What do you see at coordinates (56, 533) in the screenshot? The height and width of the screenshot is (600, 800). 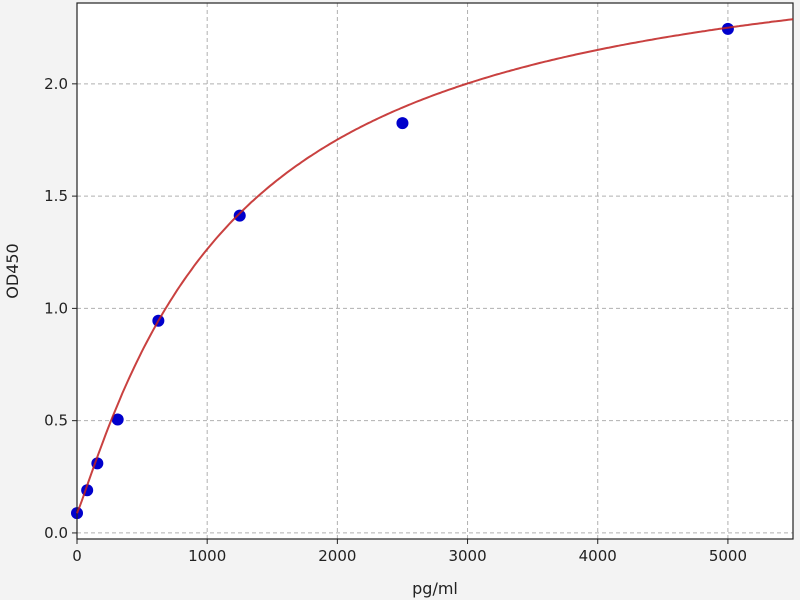 I see `y-tick-label: 0.0` at bounding box center [56, 533].